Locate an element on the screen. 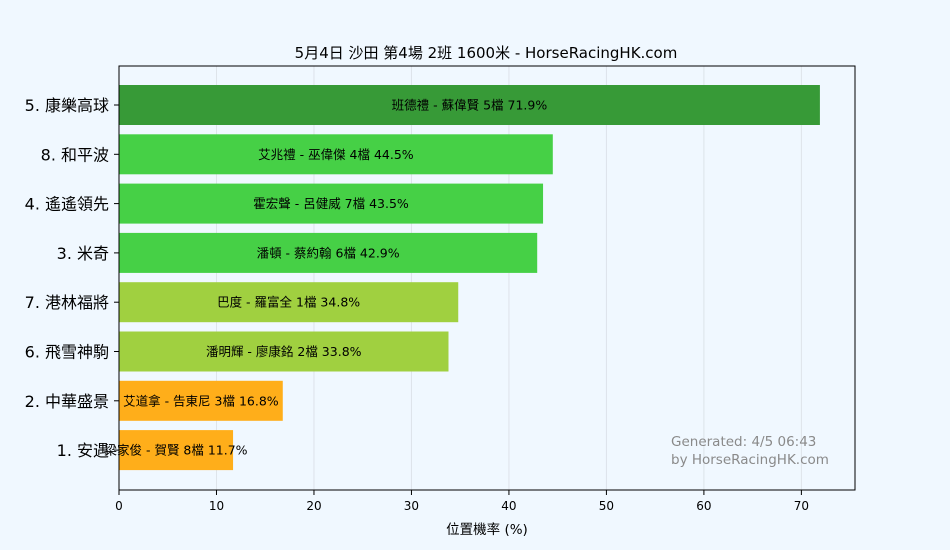  watermark-site: by HorseRacingHK.com is located at coordinates (750, 460).